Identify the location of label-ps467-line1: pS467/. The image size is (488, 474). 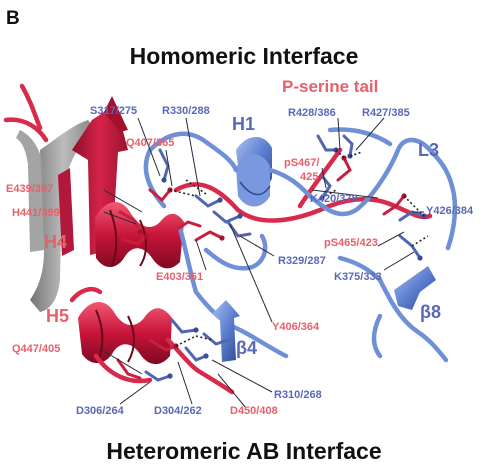
(301, 163).